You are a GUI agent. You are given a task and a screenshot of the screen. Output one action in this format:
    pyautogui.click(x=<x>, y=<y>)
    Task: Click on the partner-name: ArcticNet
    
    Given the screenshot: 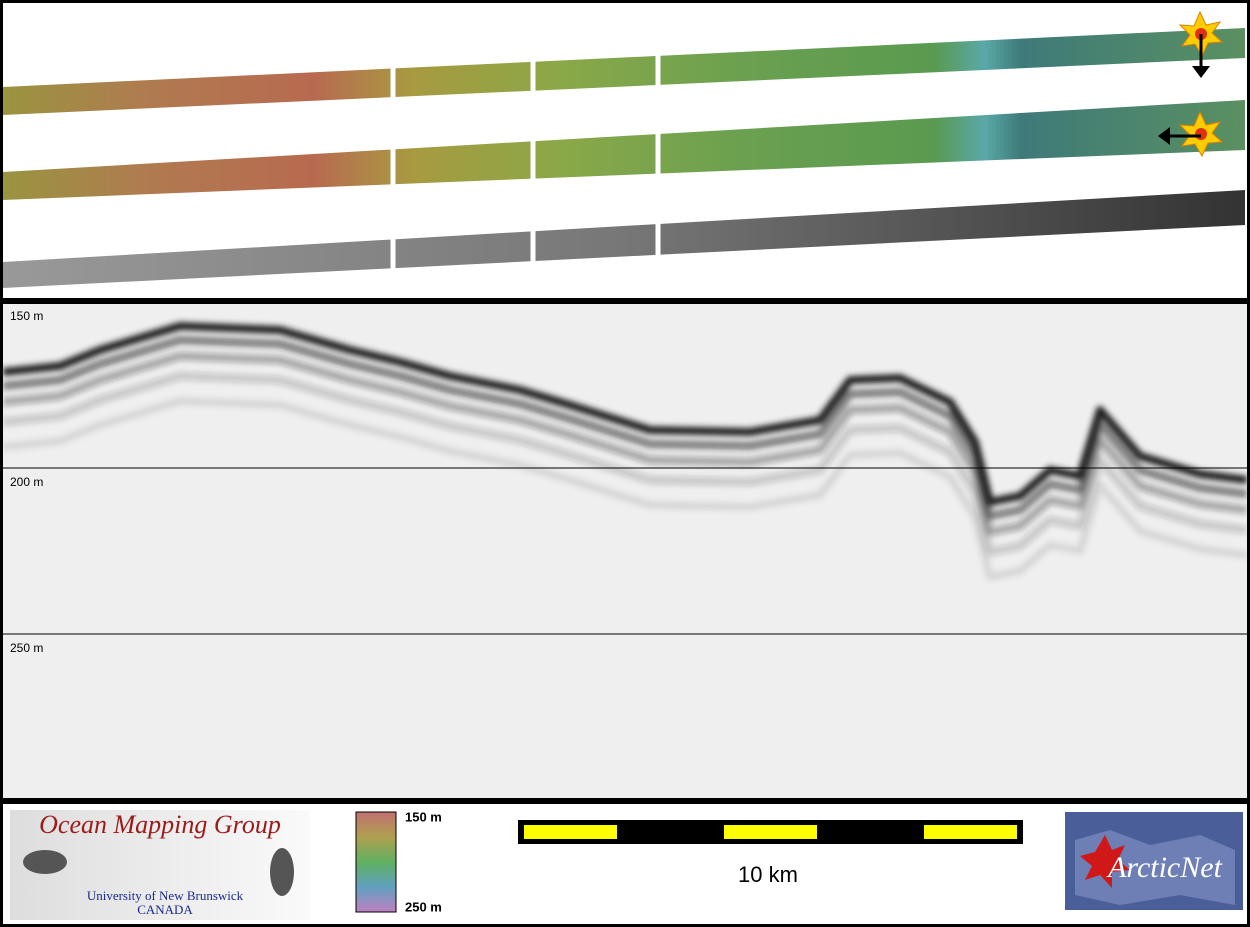 What is the action you would take?
    pyautogui.click(x=1164, y=867)
    